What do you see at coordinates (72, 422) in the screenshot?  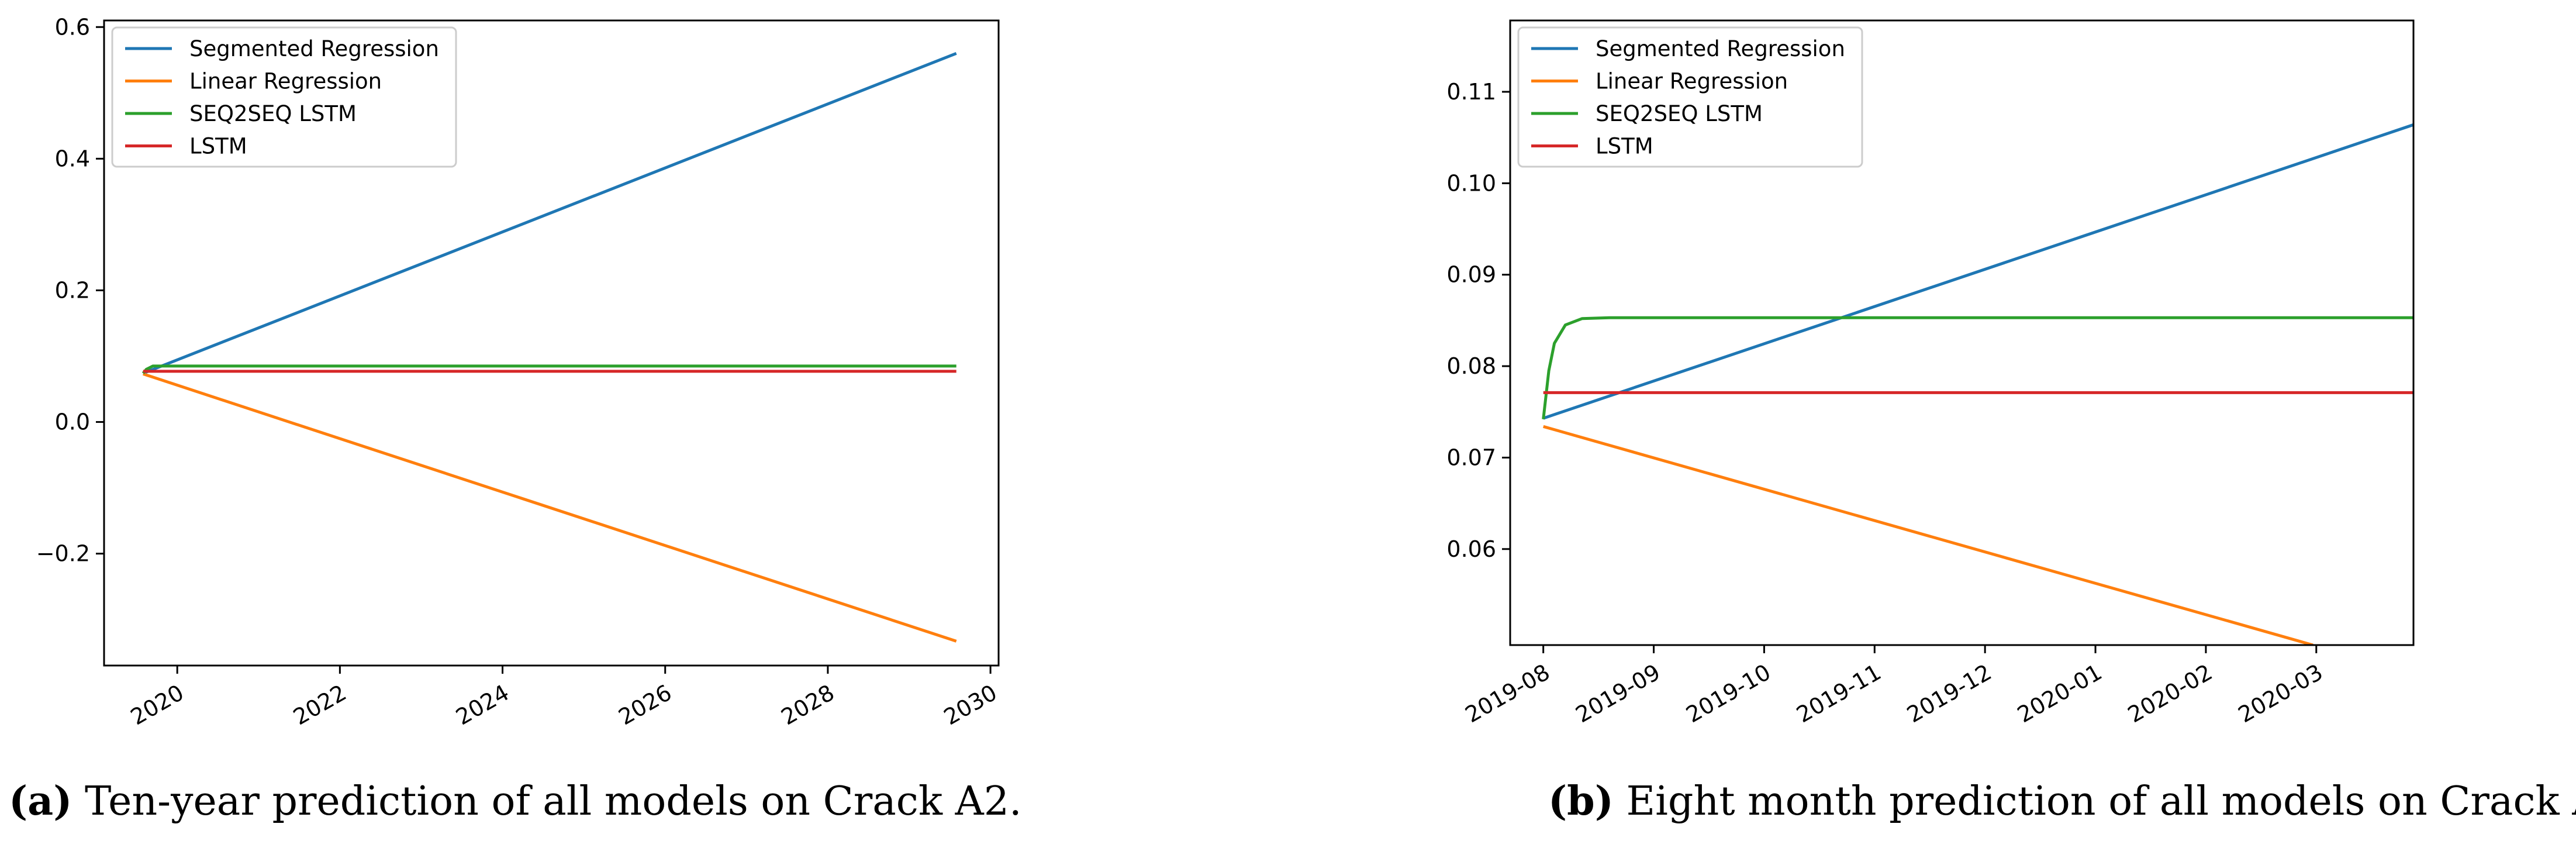 I see `y-tick-label: 0.0` at bounding box center [72, 422].